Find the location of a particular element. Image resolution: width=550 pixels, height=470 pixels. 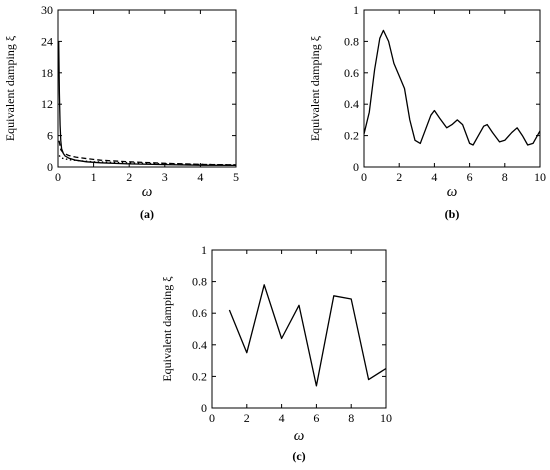

y-tick-label: 6 is located at coordinates (50, 136).